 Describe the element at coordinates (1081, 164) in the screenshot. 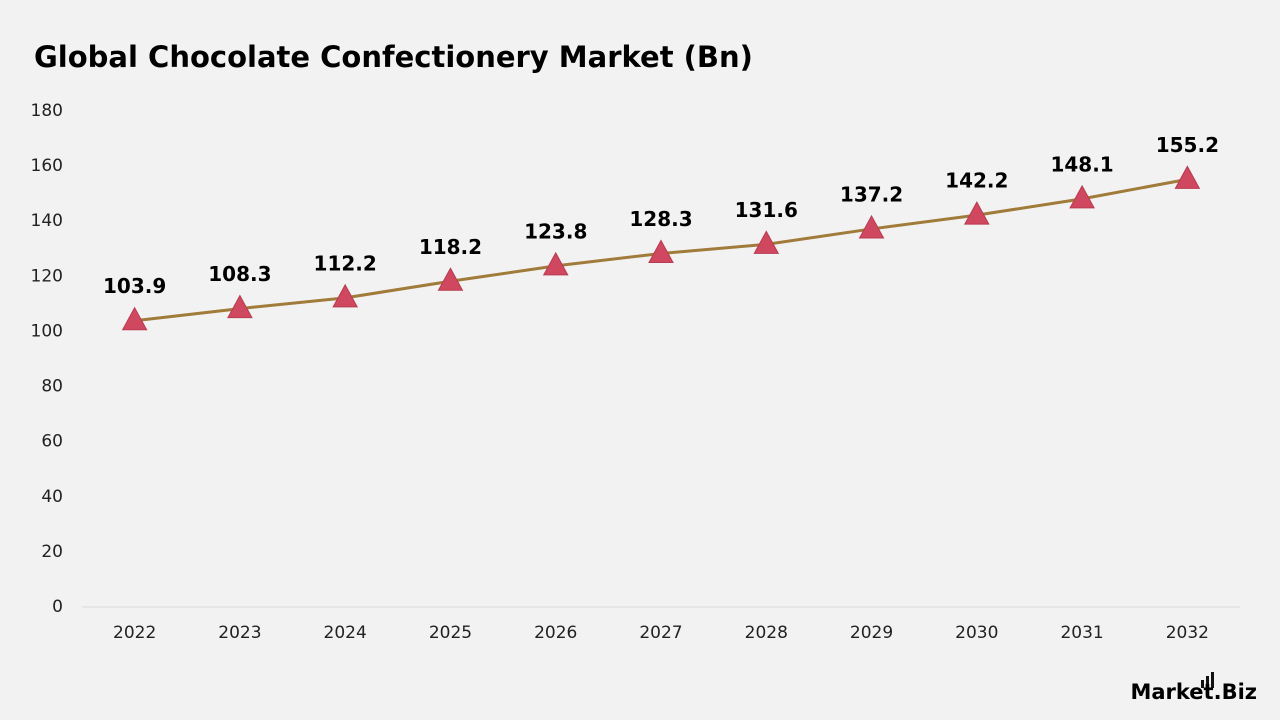

I see `data-label: 148.1` at that location.